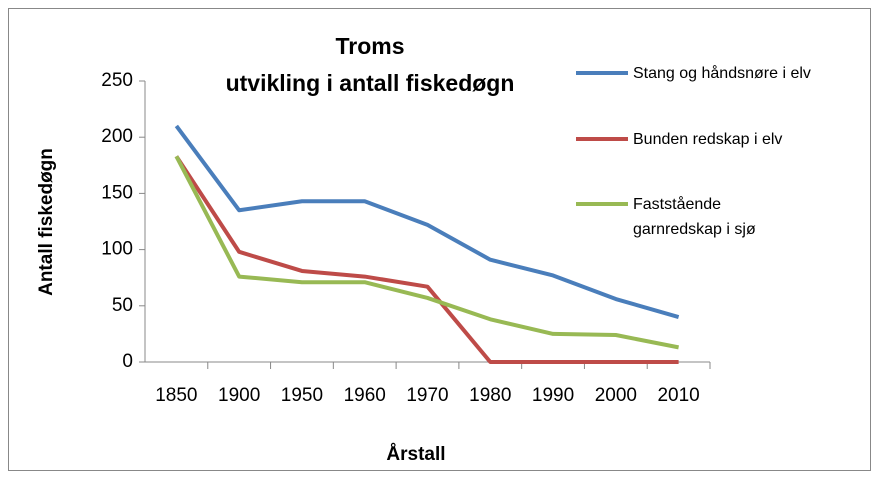  What do you see at coordinates (239, 395) in the screenshot?
I see `x-tick-label: 1900` at bounding box center [239, 395].